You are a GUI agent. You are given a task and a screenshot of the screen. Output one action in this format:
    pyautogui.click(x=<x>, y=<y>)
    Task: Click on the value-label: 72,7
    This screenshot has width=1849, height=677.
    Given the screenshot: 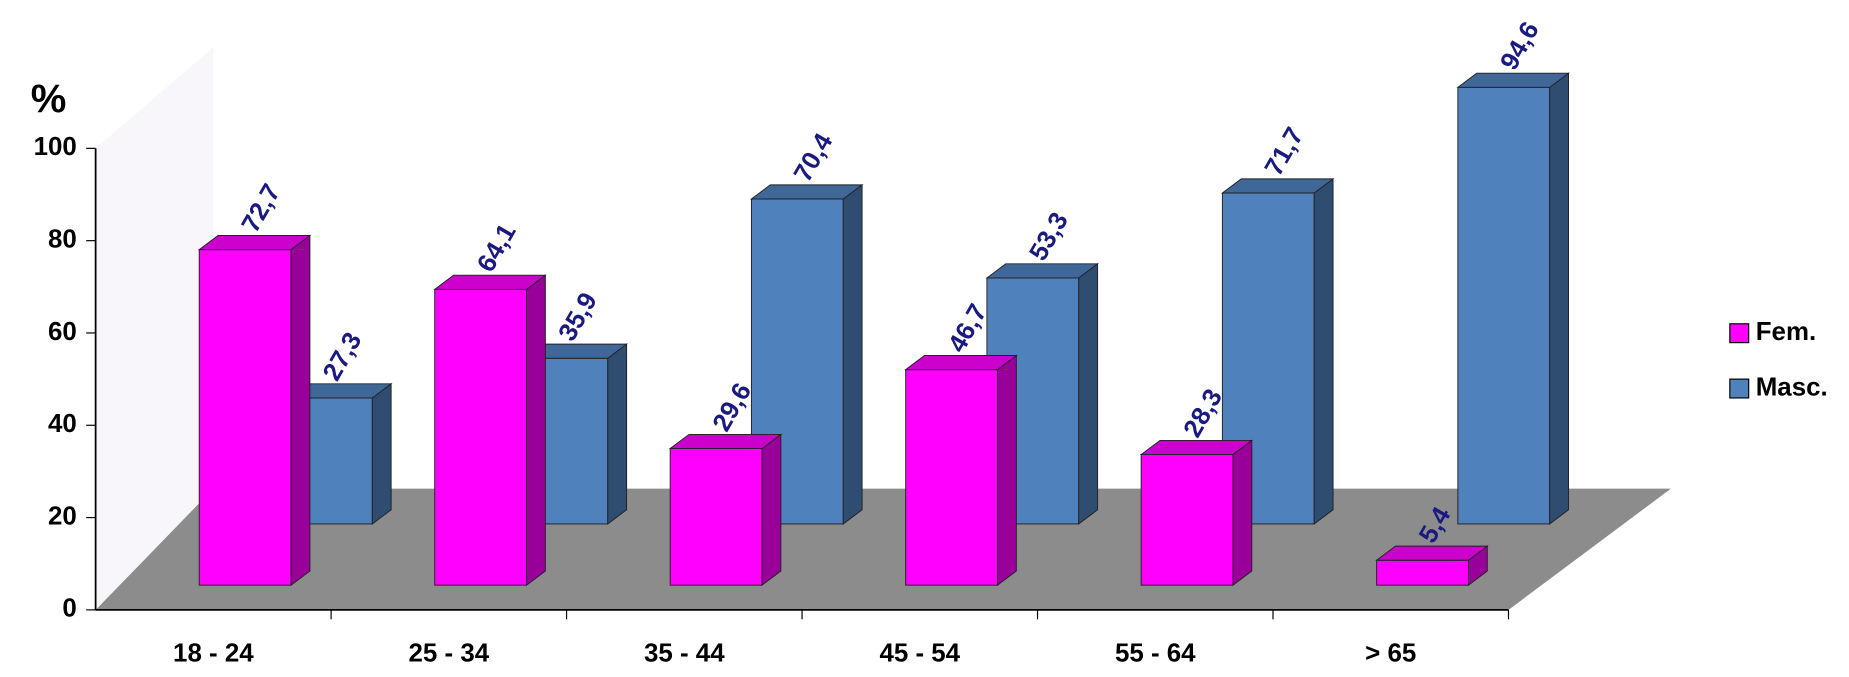 What is the action you would take?
    pyautogui.click(x=261, y=209)
    